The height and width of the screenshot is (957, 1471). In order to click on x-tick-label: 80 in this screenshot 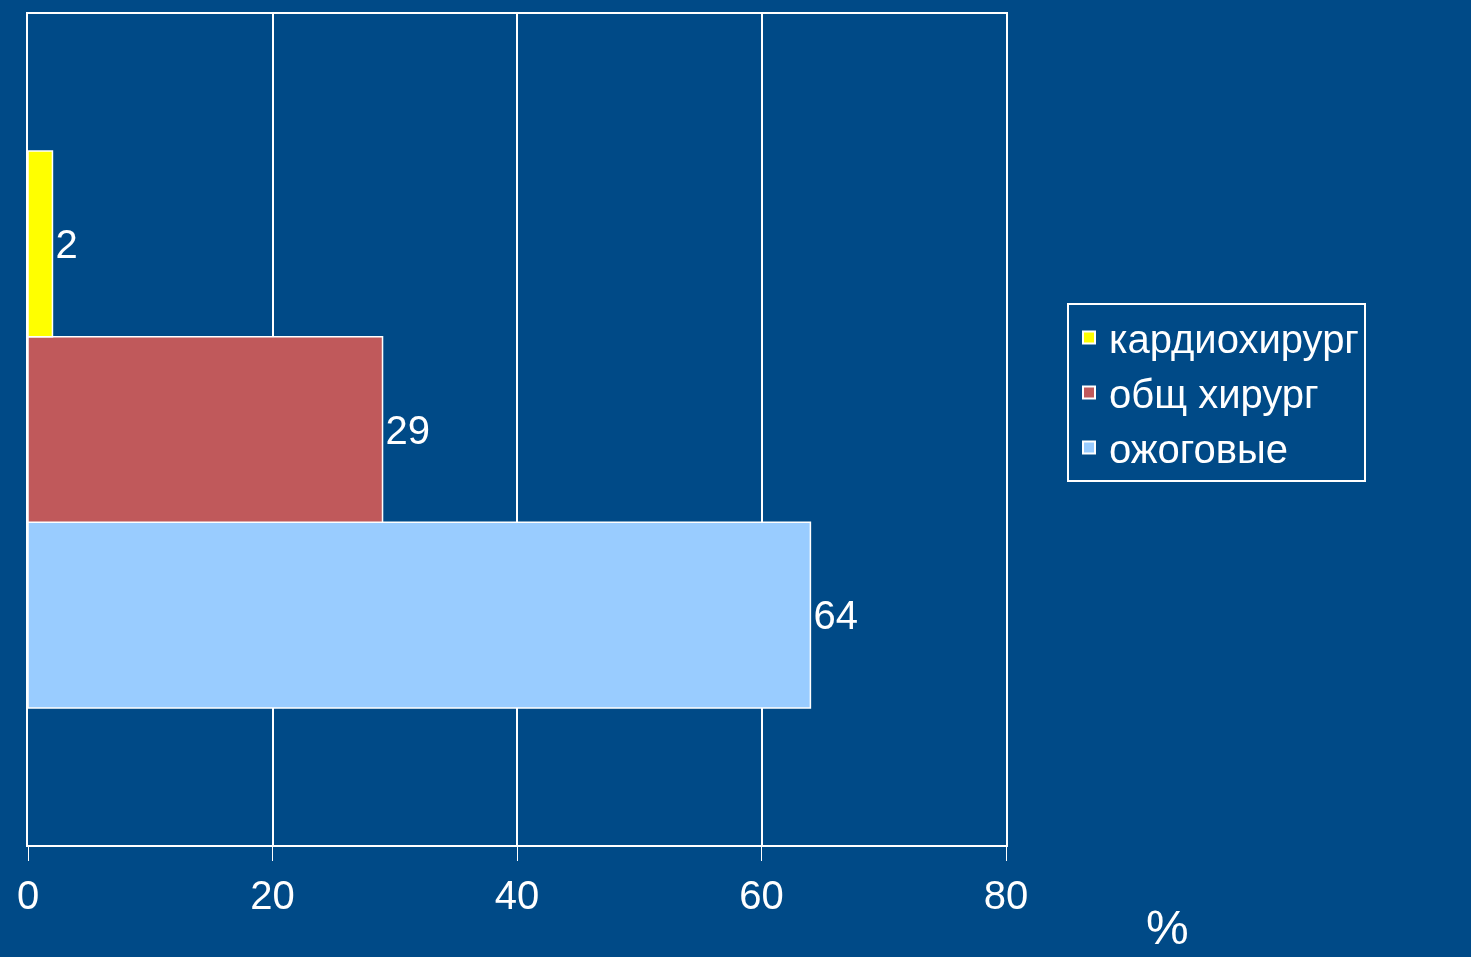, I will do `click(1006, 894)`.